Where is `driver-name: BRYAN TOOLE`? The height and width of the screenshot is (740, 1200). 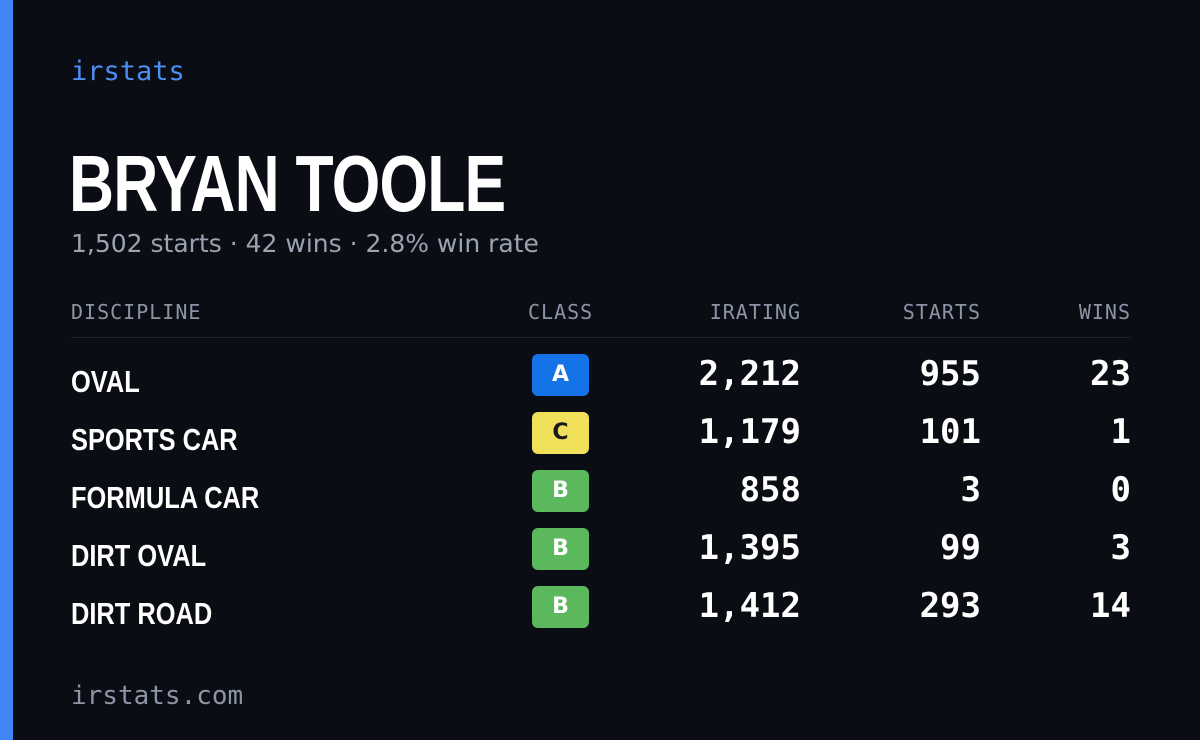 driver-name: BRYAN TOOLE is located at coordinates (287, 183).